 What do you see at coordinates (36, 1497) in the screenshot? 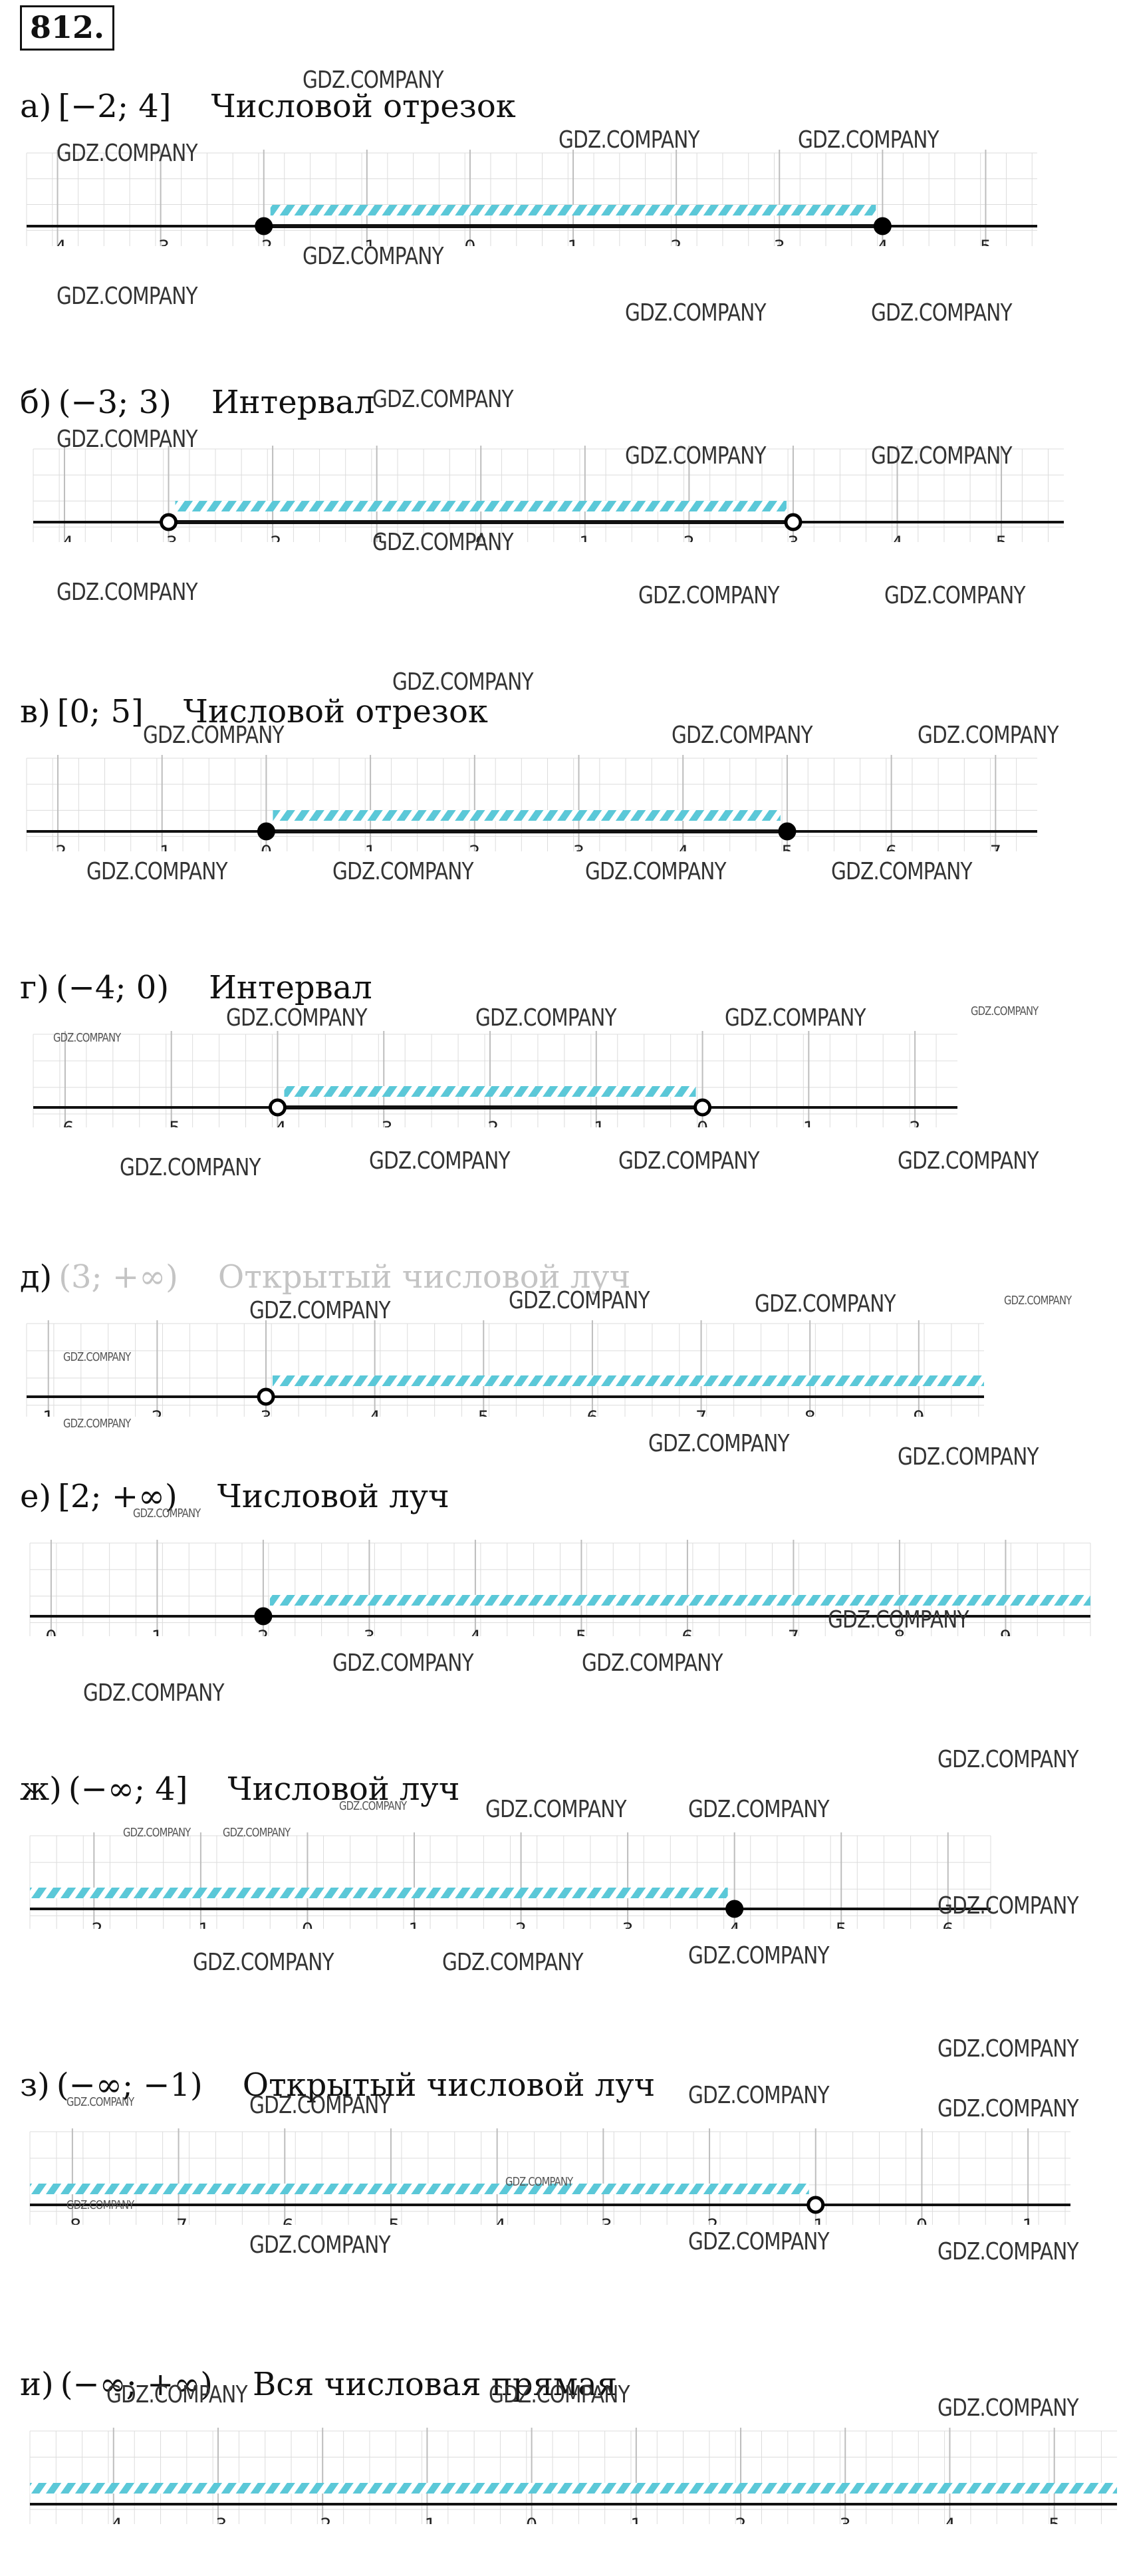
I see `item-letter: е)` at bounding box center [36, 1497].